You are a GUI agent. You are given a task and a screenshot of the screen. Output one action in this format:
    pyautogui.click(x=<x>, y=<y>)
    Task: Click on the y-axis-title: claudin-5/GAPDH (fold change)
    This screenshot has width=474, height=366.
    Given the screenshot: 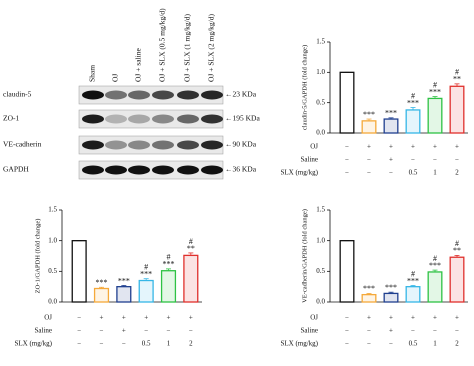 What is the action you would take?
    pyautogui.click(x=304, y=87)
    